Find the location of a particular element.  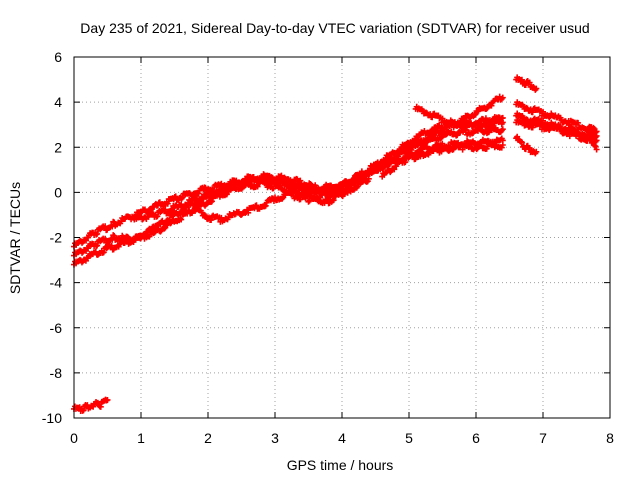

x-tick-label: 7 is located at coordinates (543, 438).